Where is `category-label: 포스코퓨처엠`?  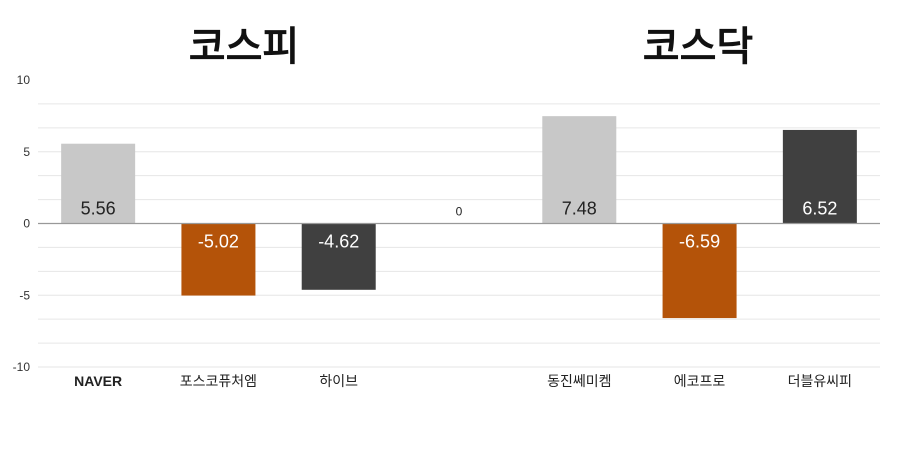 category-label: 포스코퓨처엠 is located at coordinates (218, 382).